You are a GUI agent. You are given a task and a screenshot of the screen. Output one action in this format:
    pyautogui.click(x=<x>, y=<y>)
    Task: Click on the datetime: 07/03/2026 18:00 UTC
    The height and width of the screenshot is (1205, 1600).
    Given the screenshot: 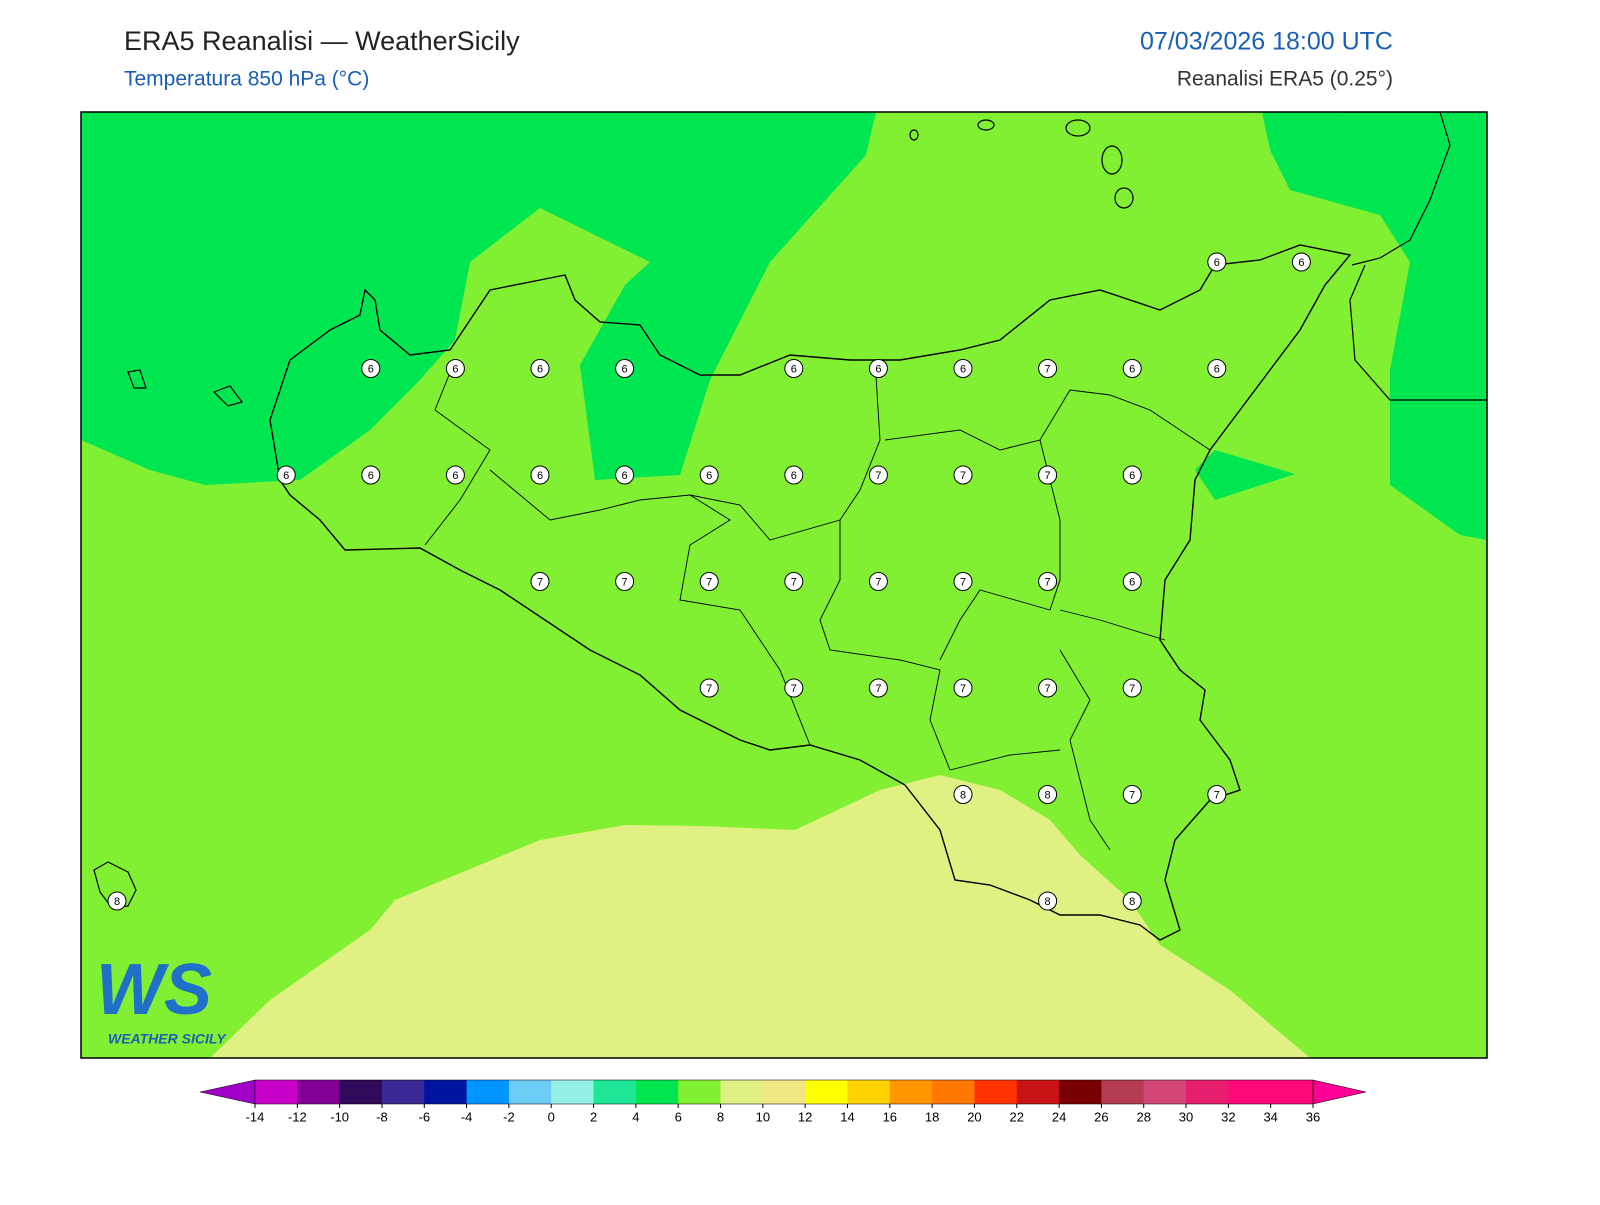 What is the action you would take?
    pyautogui.click(x=1266, y=42)
    